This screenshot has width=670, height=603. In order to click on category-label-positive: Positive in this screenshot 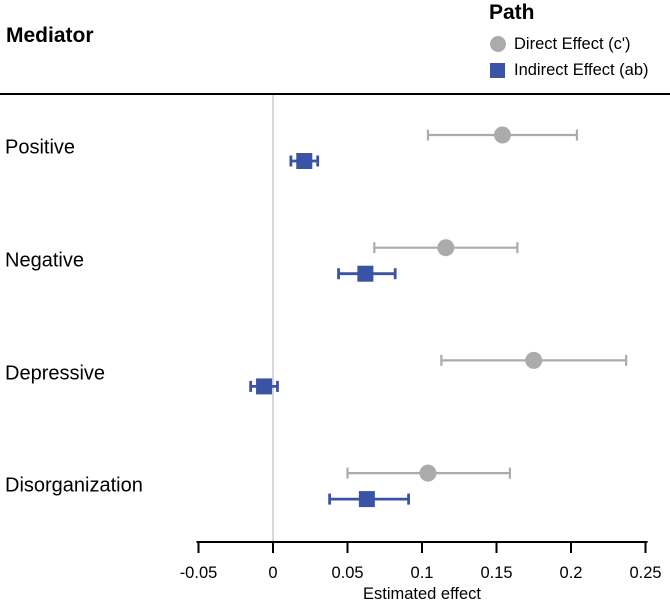, I will do `click(40, 147)`.